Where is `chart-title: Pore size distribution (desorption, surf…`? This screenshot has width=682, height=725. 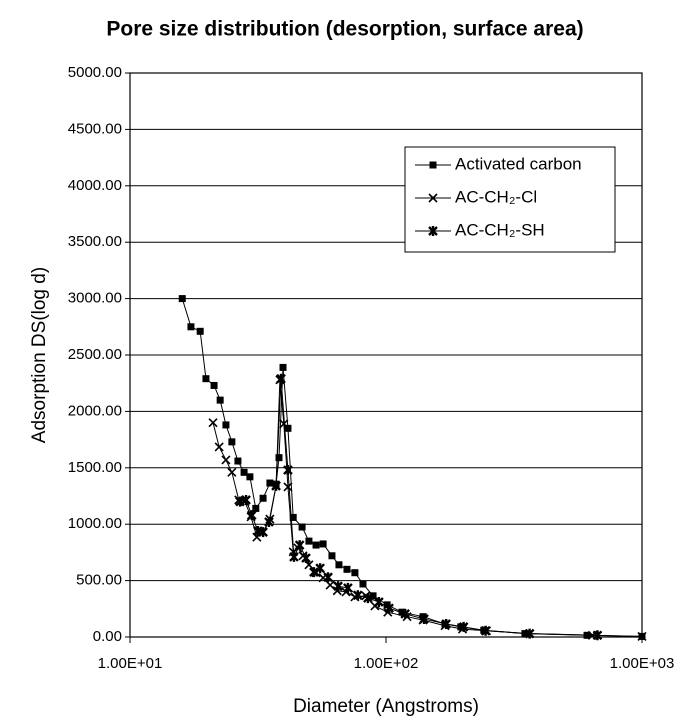
chart-title: Pore size distribution (desorption, surf… is located at coordinates (344, 29).